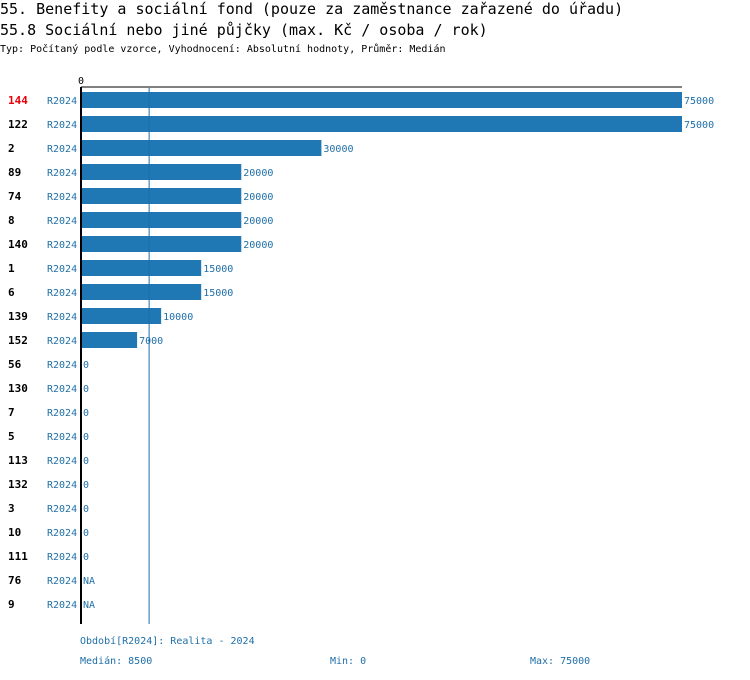  Describe the element at coordinates (14, 172) in the screenshot. I see `category-label: 89` at that location.